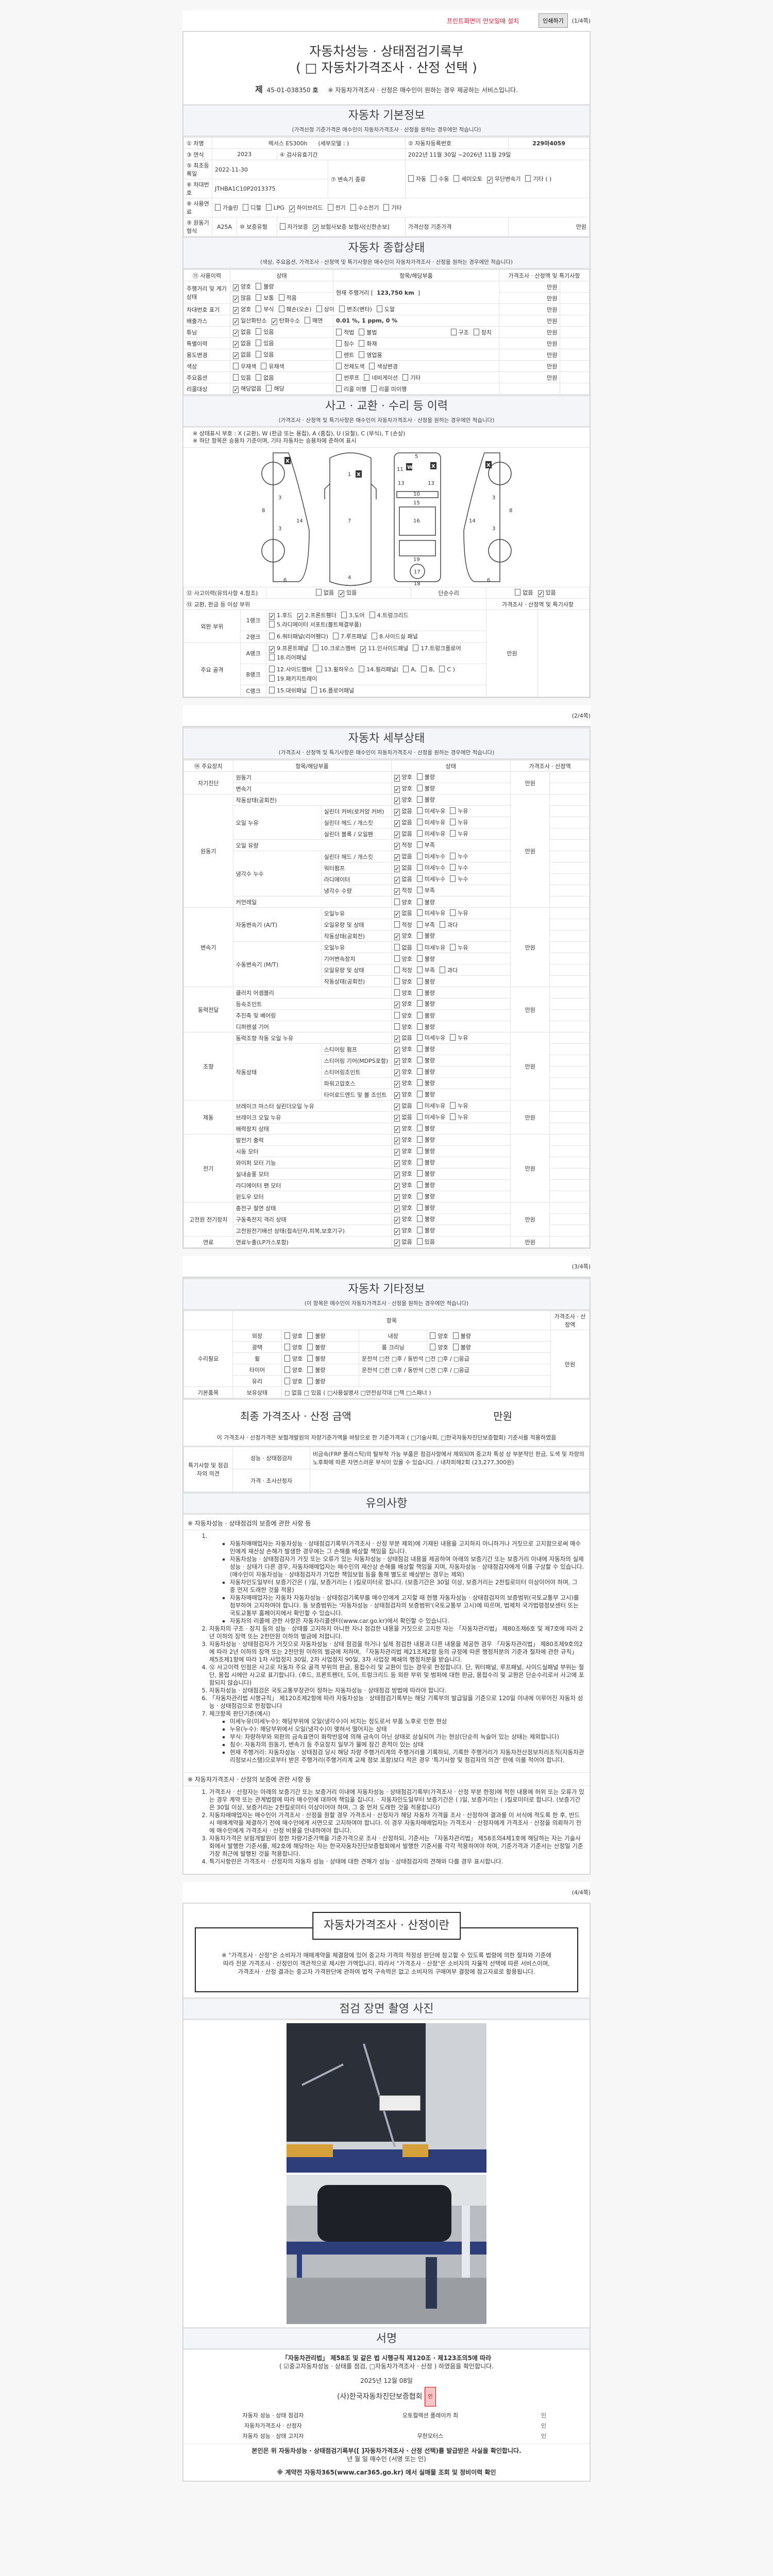  What do you see at coordinates (459, 913) in the screenshot?
I see `checkbox-option: 누유` at bounding box center [459, 913].